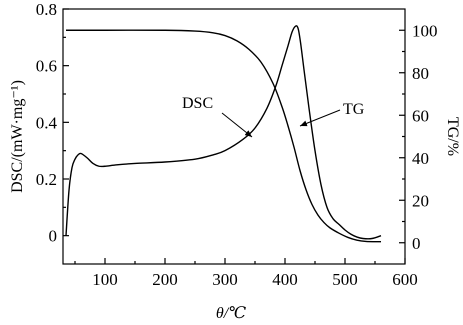  Describe the element at coordinates (425, 30) in the screenshot. I see `y-right-tick-label: 100` at that location.